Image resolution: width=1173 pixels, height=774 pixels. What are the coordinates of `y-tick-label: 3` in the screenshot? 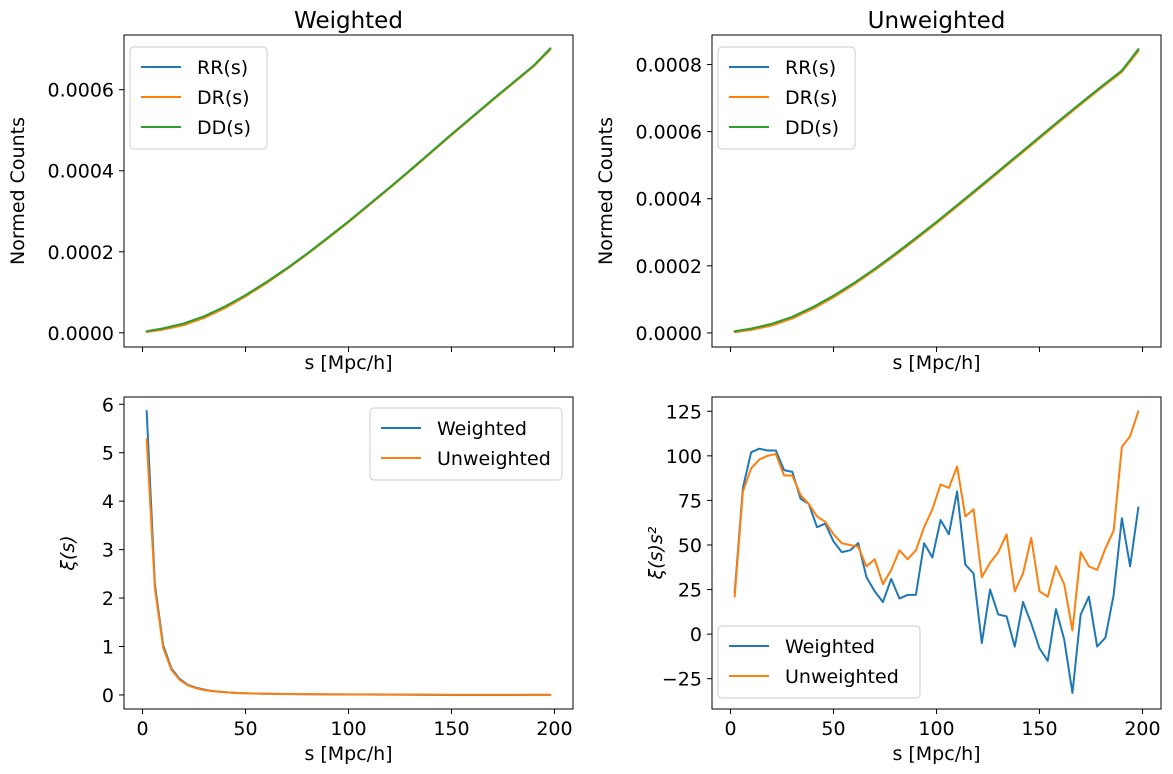 It's located at (108, 551).